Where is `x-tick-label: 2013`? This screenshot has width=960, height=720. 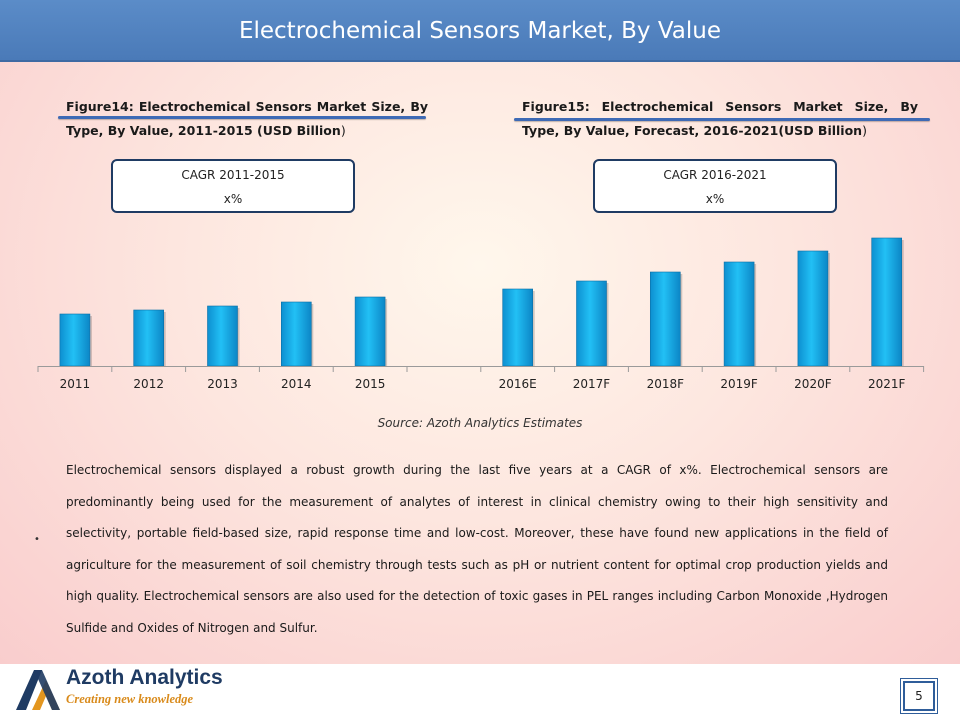
x-tick-label: 2013 is located at coordinates (222, 384).